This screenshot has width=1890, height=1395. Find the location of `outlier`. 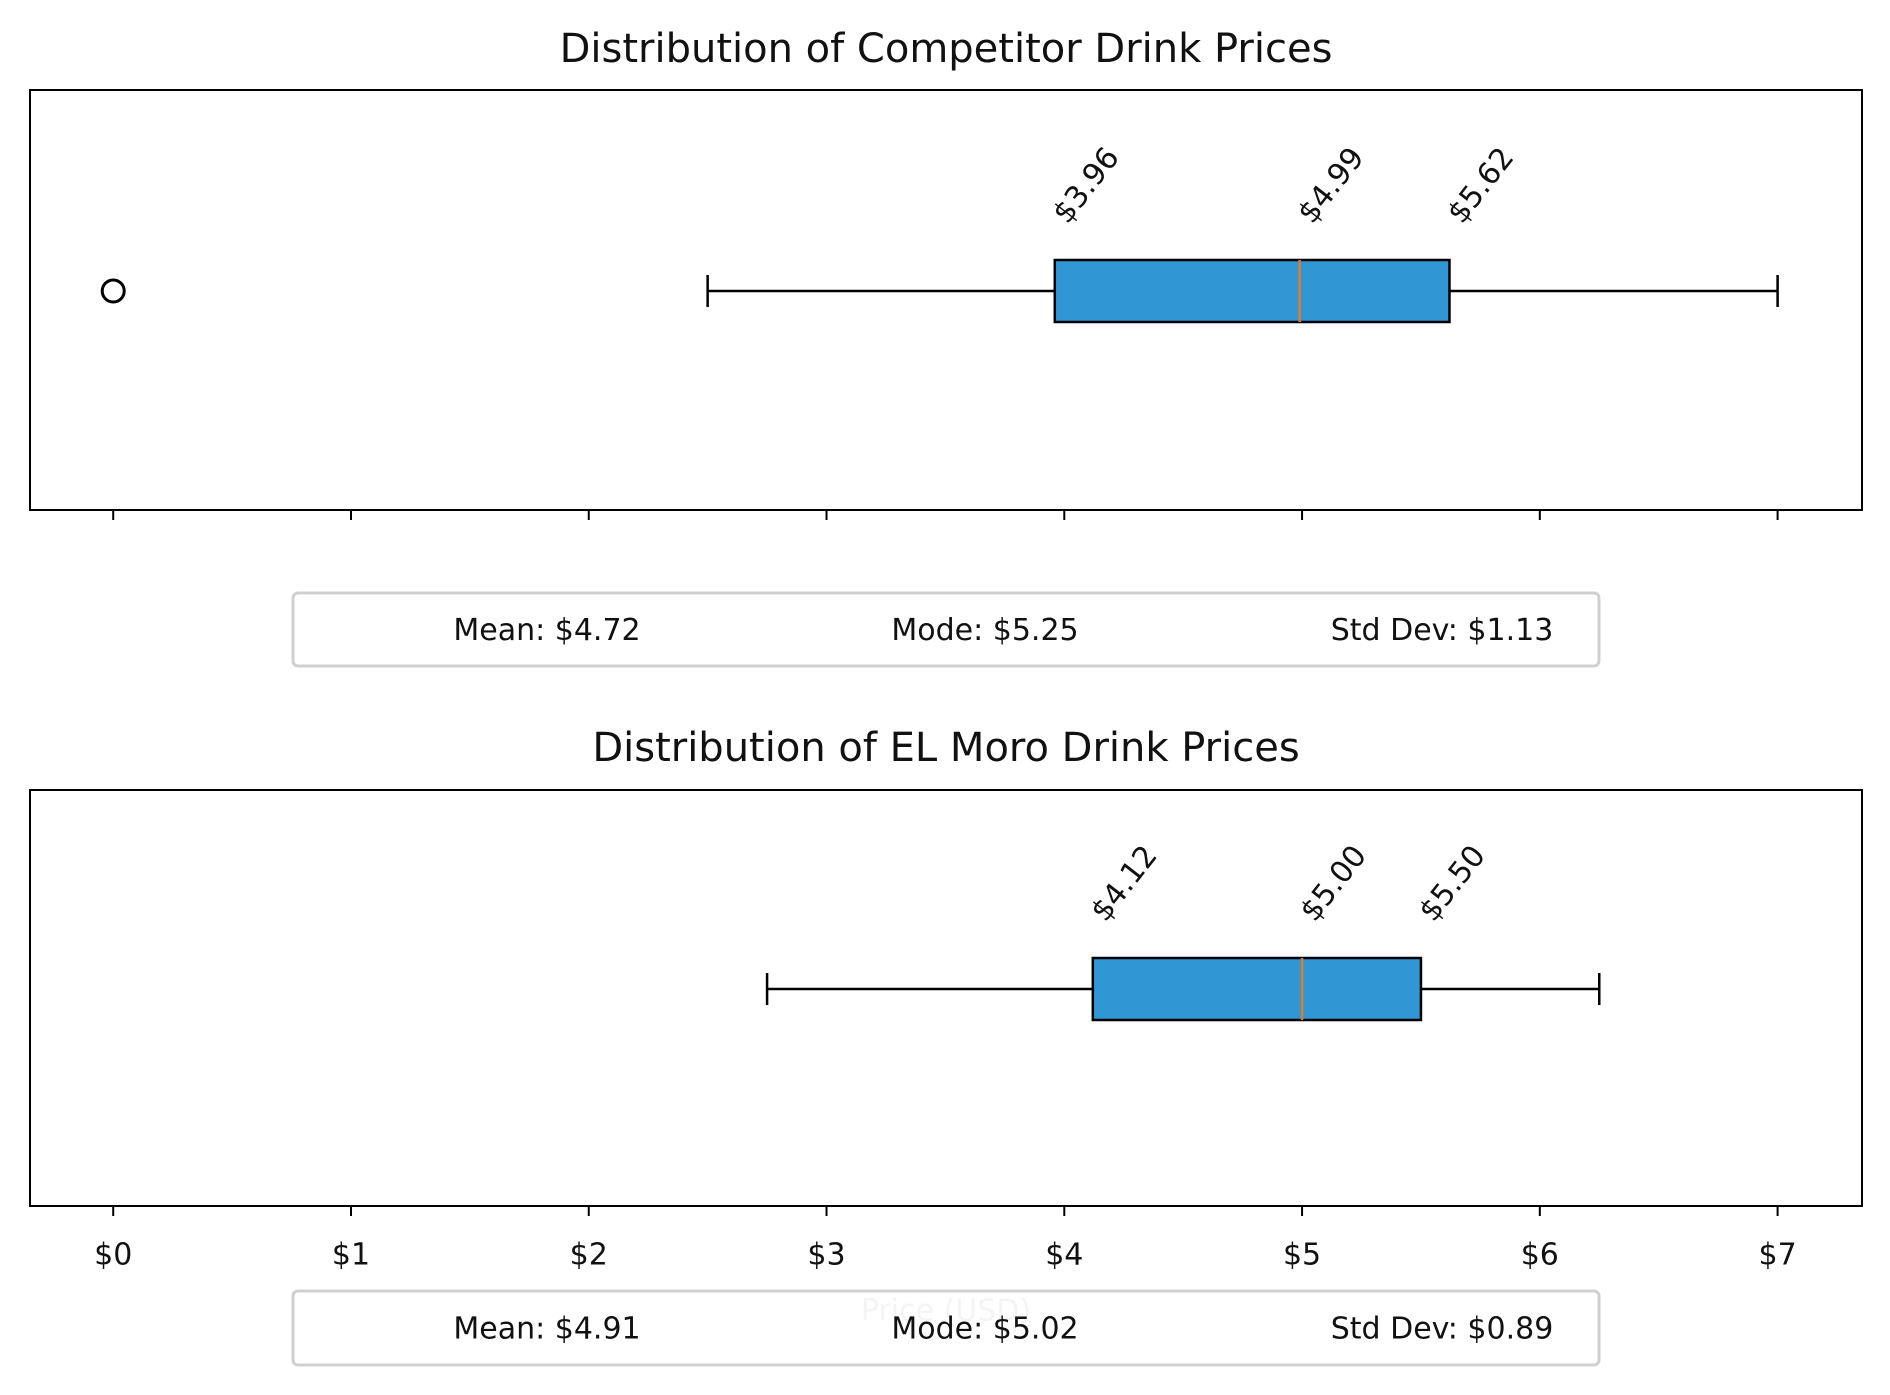

outlier is located at coordinates (113, 291).